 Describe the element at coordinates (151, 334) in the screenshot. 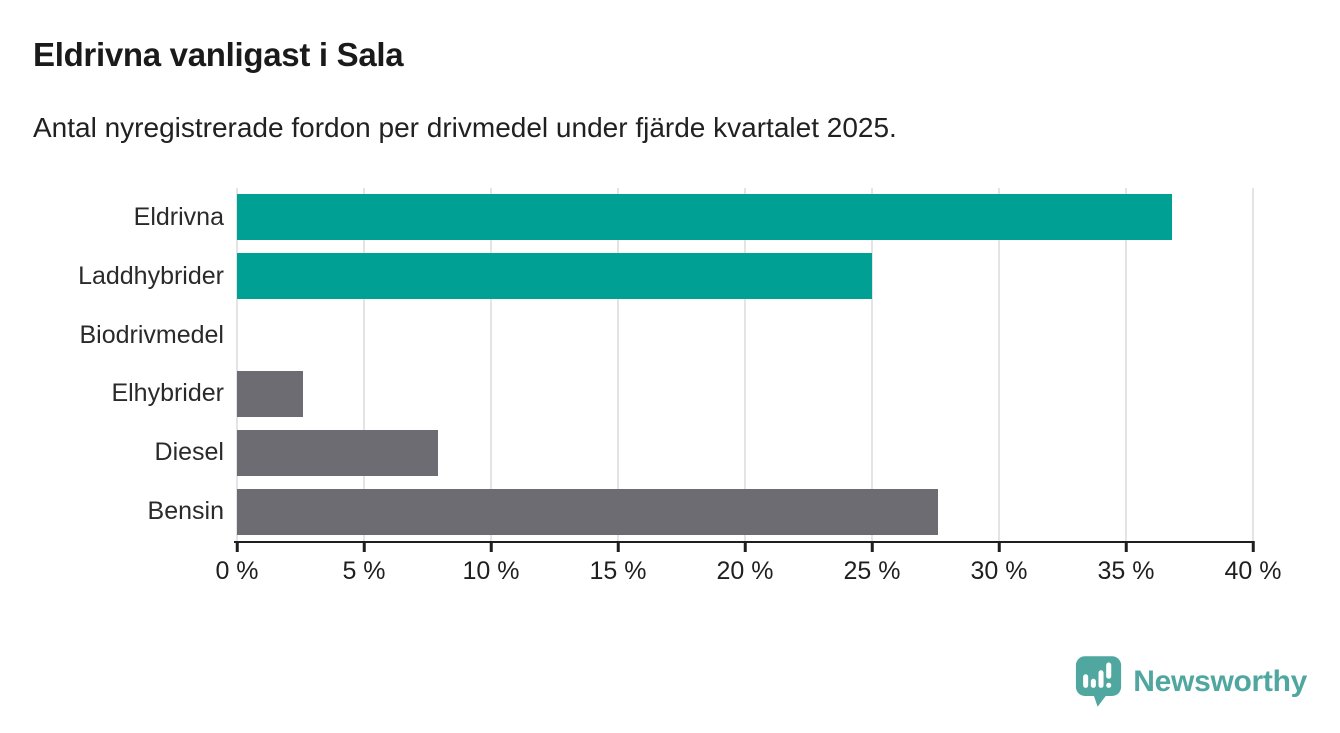

I see `y-axis-label-biodrivmedel: Biodrivmedel` at that location.